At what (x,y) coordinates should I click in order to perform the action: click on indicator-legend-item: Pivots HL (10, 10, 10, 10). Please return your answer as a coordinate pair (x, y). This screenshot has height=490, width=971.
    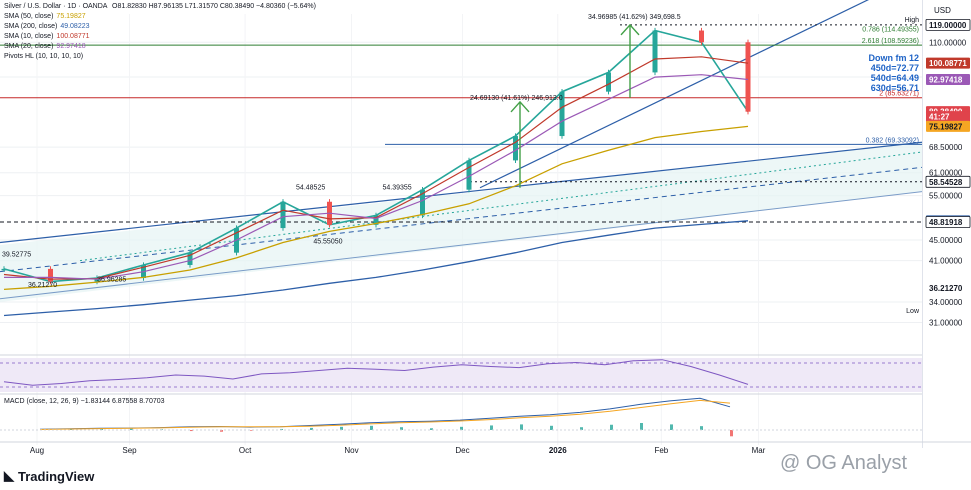
    Looking at the image, I should click on (45, 57).